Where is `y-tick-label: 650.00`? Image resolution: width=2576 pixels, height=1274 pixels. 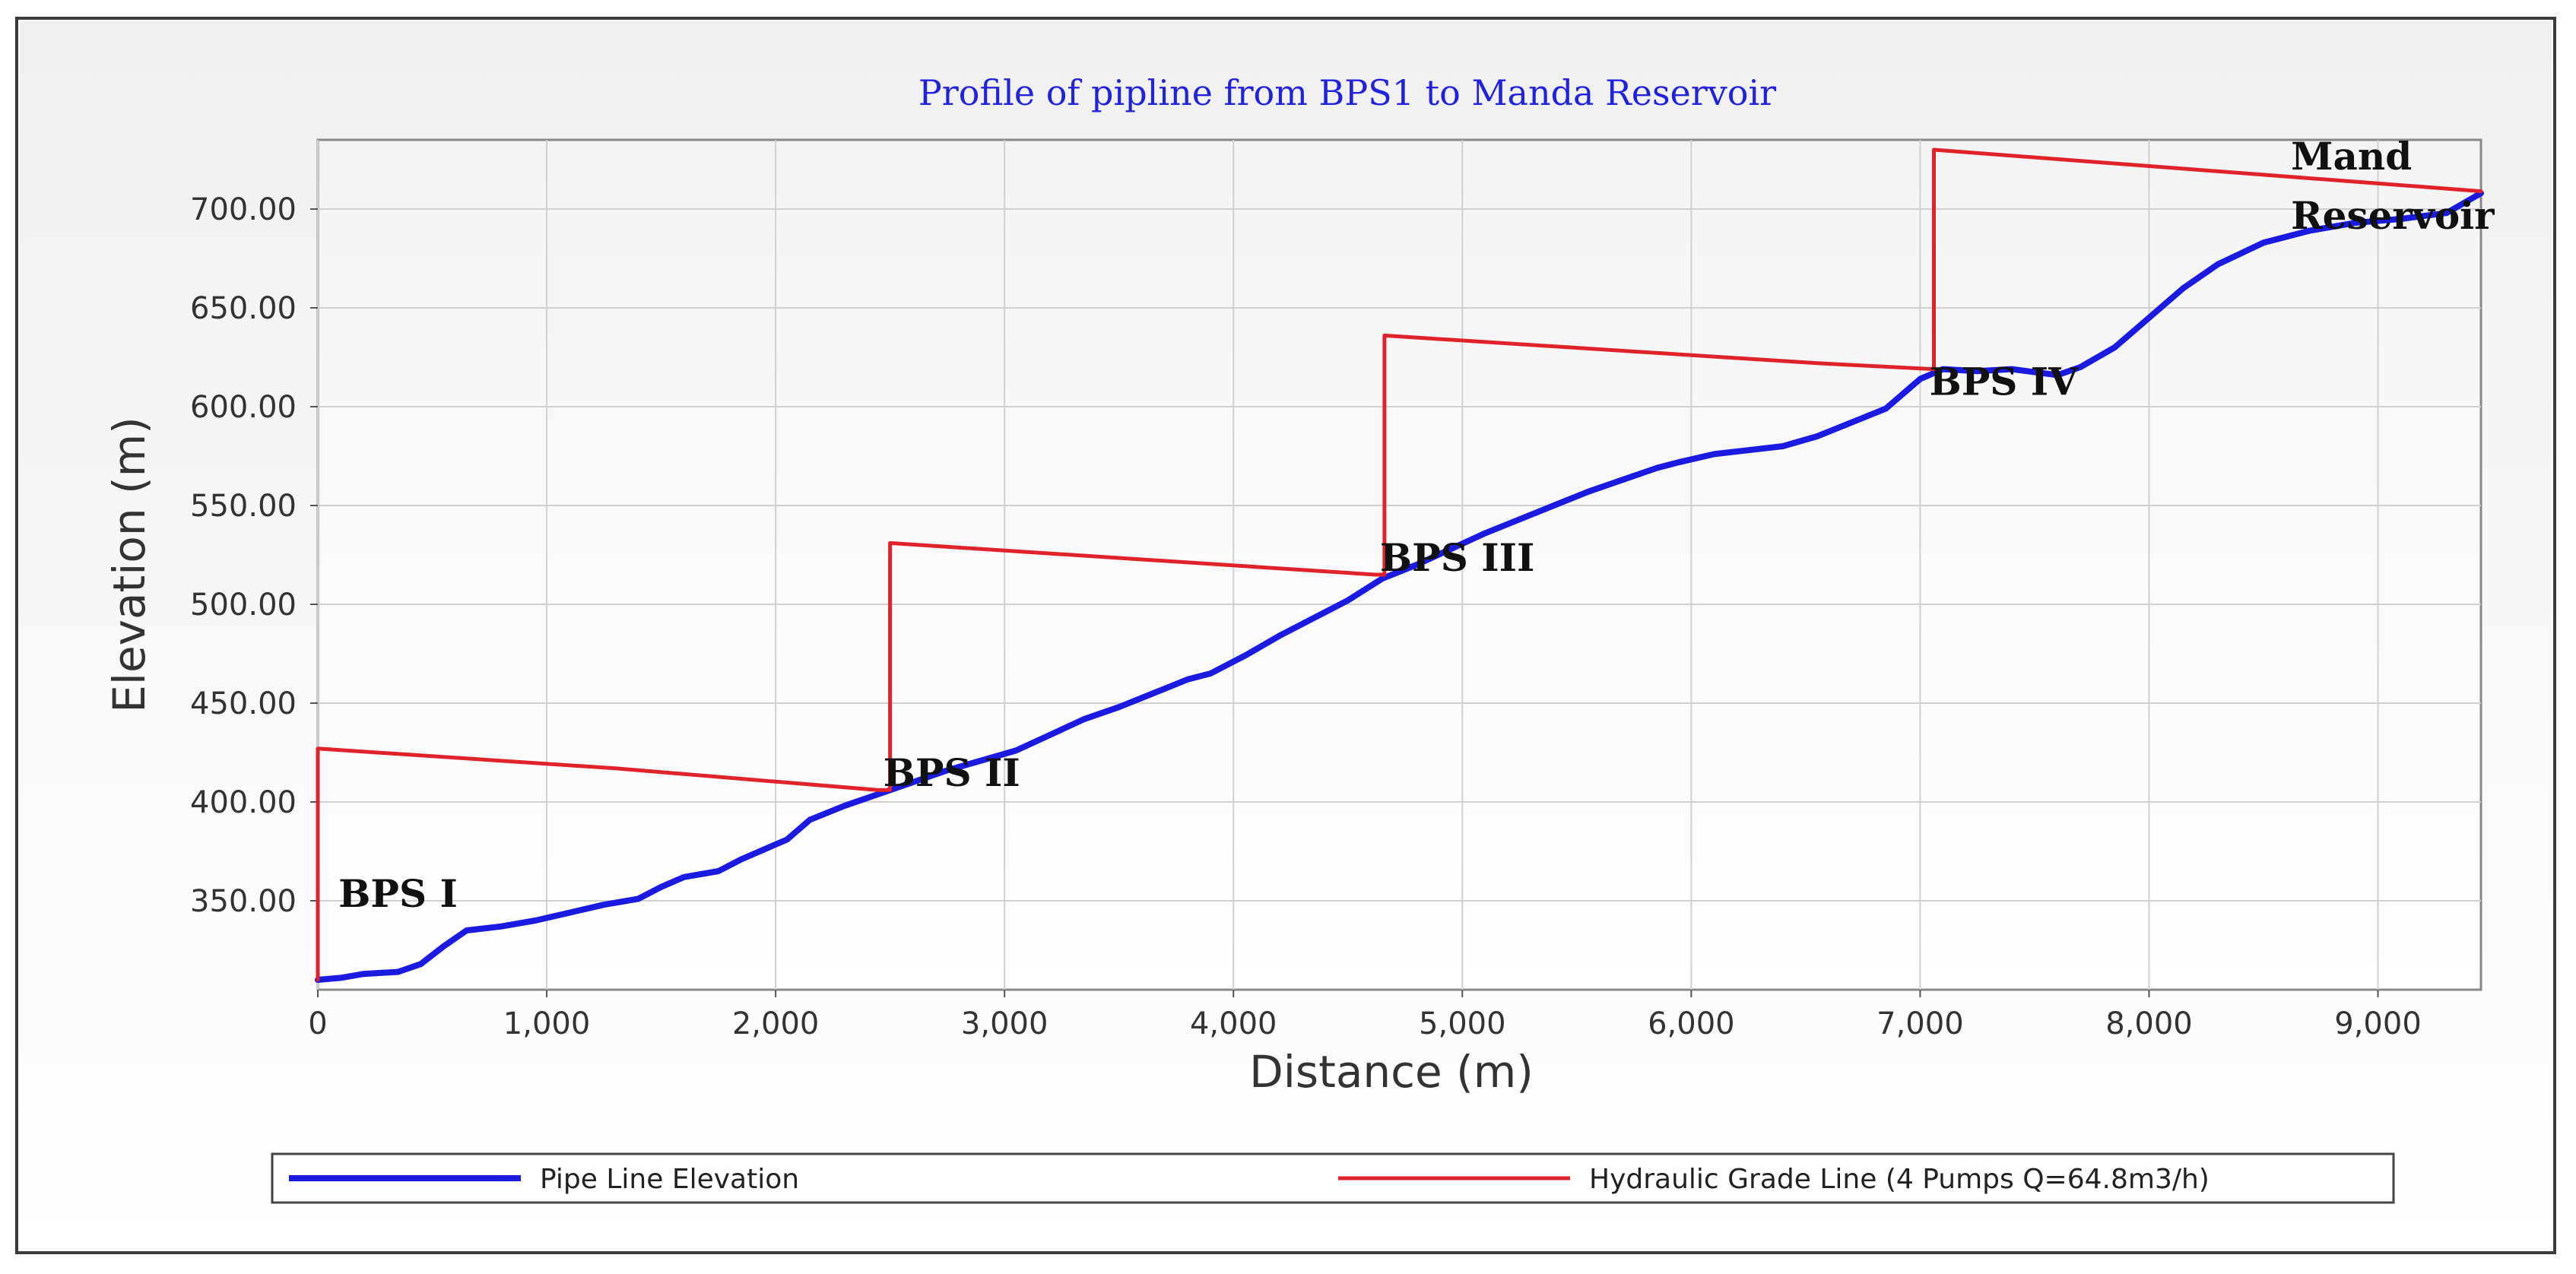
y-tick-label: 650.00 is located at coordinates (243, 308).